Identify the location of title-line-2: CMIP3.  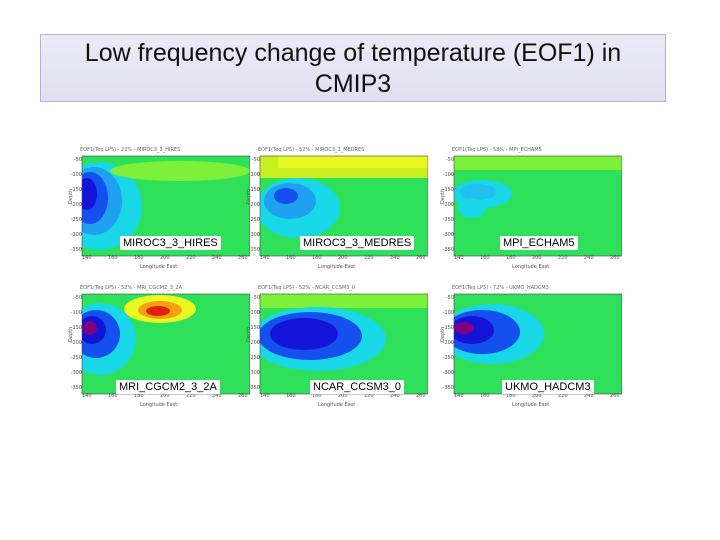
(353, 84).